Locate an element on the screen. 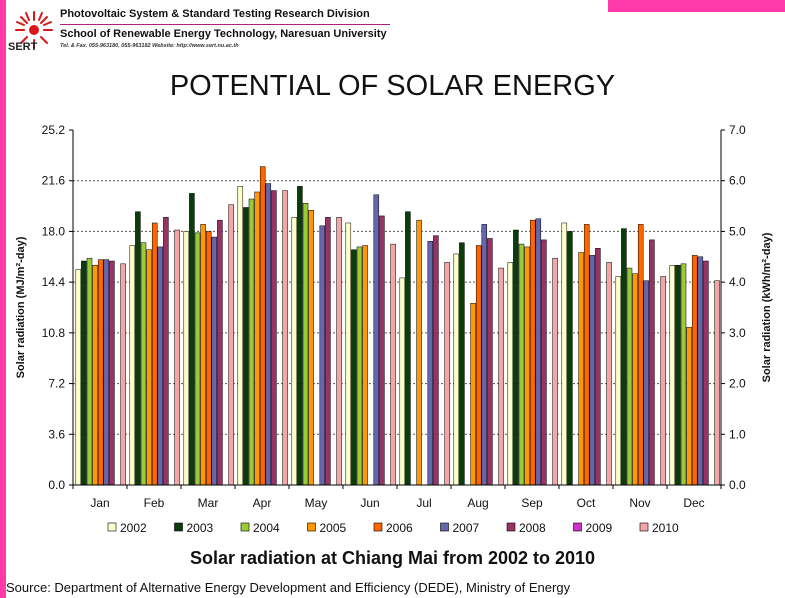 The height and width of the screenshot is (598, 785). x-tick-label: May is located at coordinates (316, 503).